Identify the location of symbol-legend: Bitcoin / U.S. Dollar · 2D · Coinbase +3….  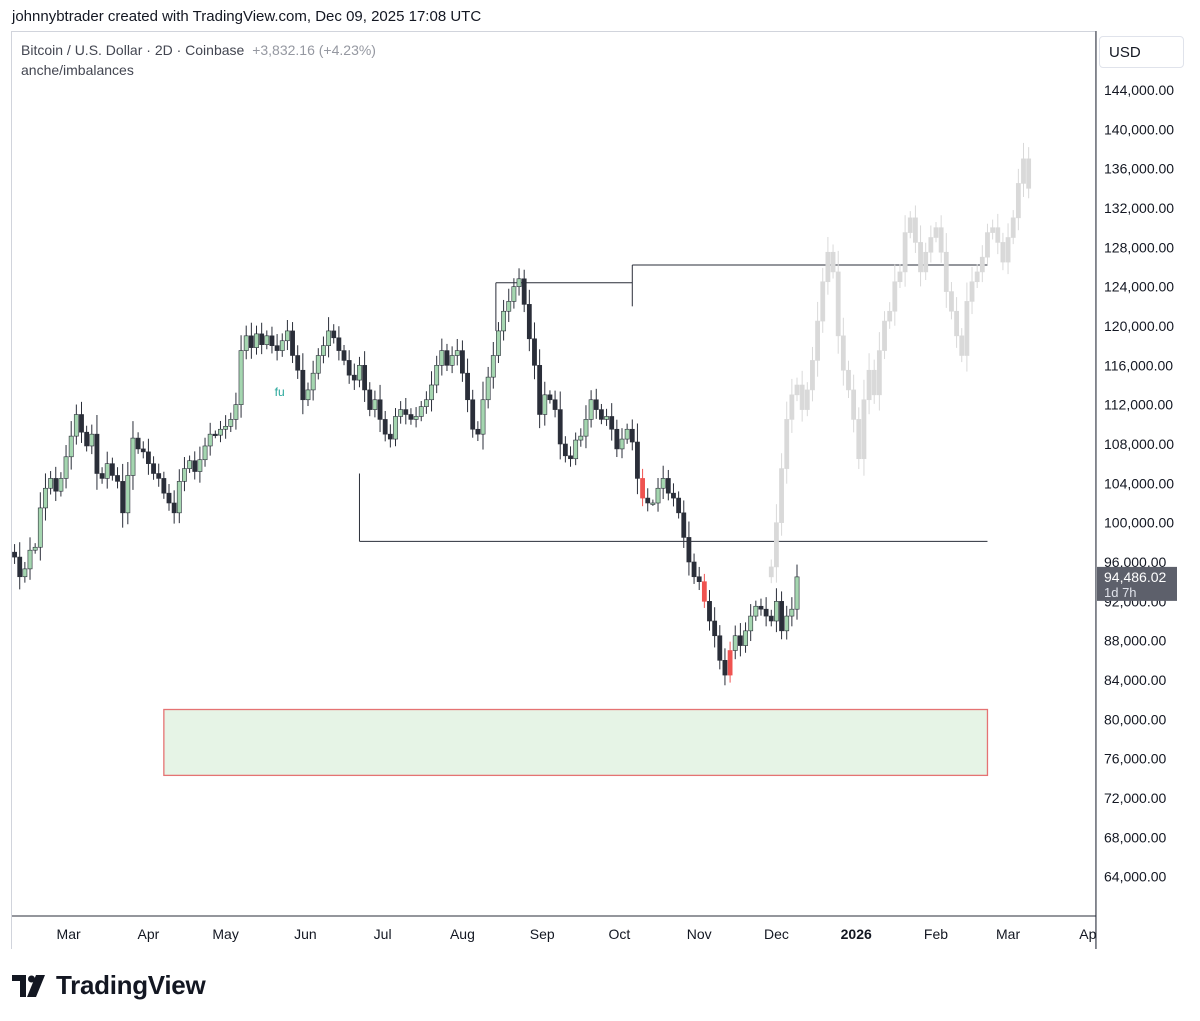
(198, 50).